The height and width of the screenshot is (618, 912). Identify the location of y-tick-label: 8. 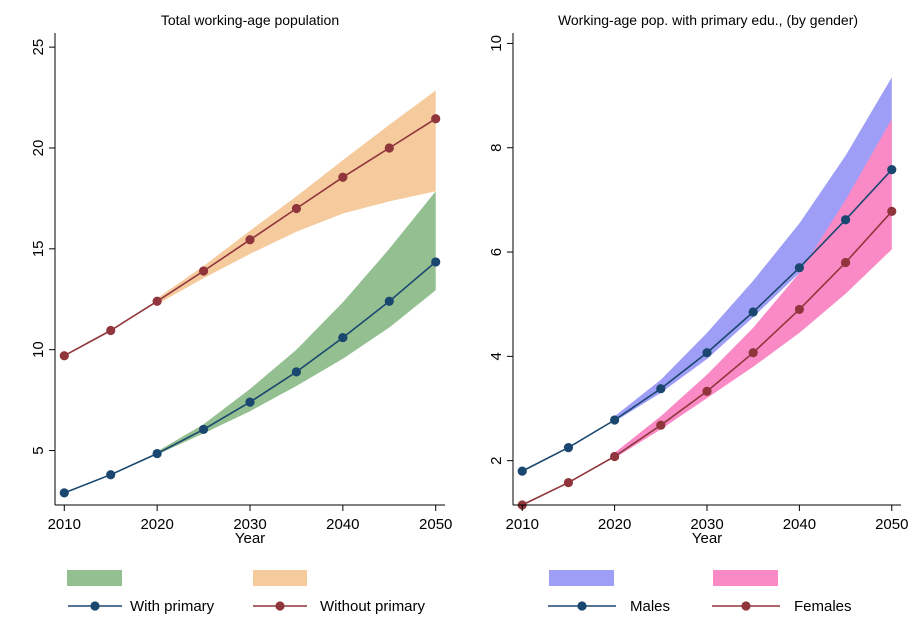
(496, 148).